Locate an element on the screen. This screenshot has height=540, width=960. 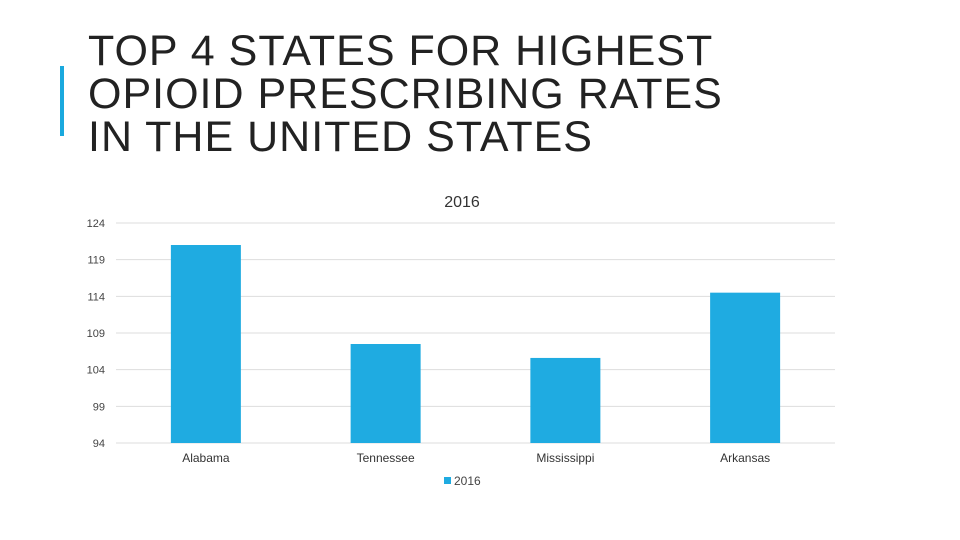
slide-title-line-1: TOP 4 STATES FOR HIGHEST is located at coordinates (401, 51).